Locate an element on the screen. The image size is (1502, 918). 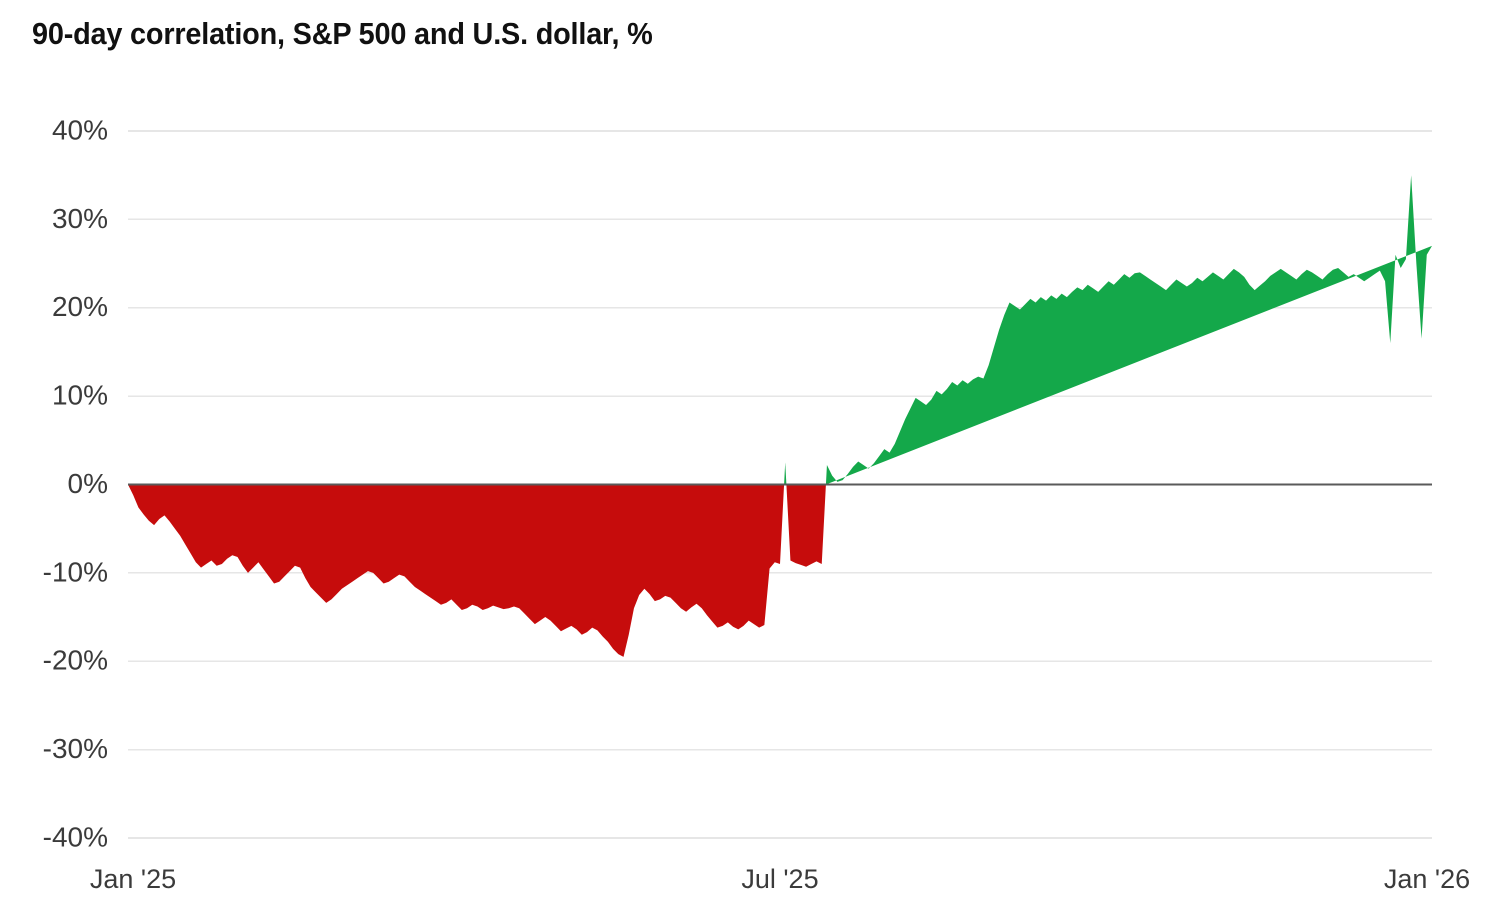
y-tick-label: -10% is located at coordinates (75, 571).